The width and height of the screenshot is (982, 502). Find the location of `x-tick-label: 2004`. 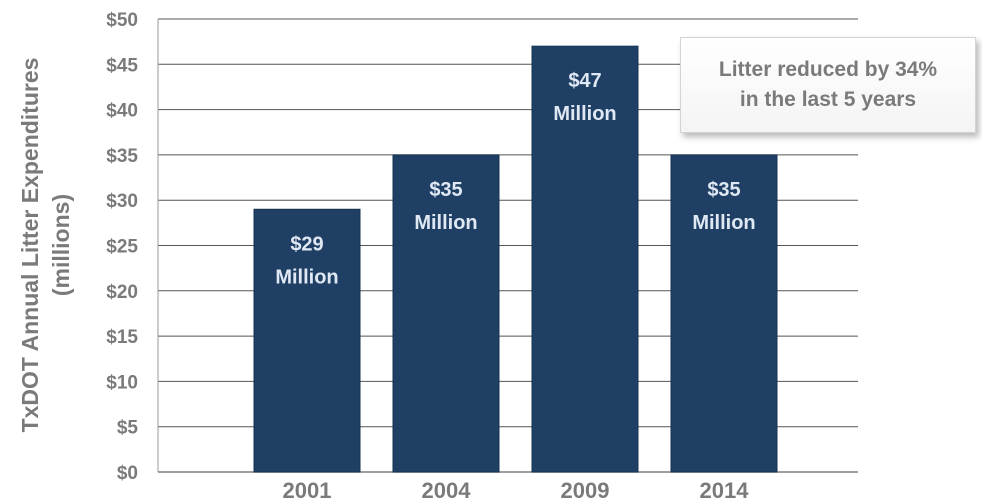

x-tick-label: 2004 is located at coordinates (447, 490).